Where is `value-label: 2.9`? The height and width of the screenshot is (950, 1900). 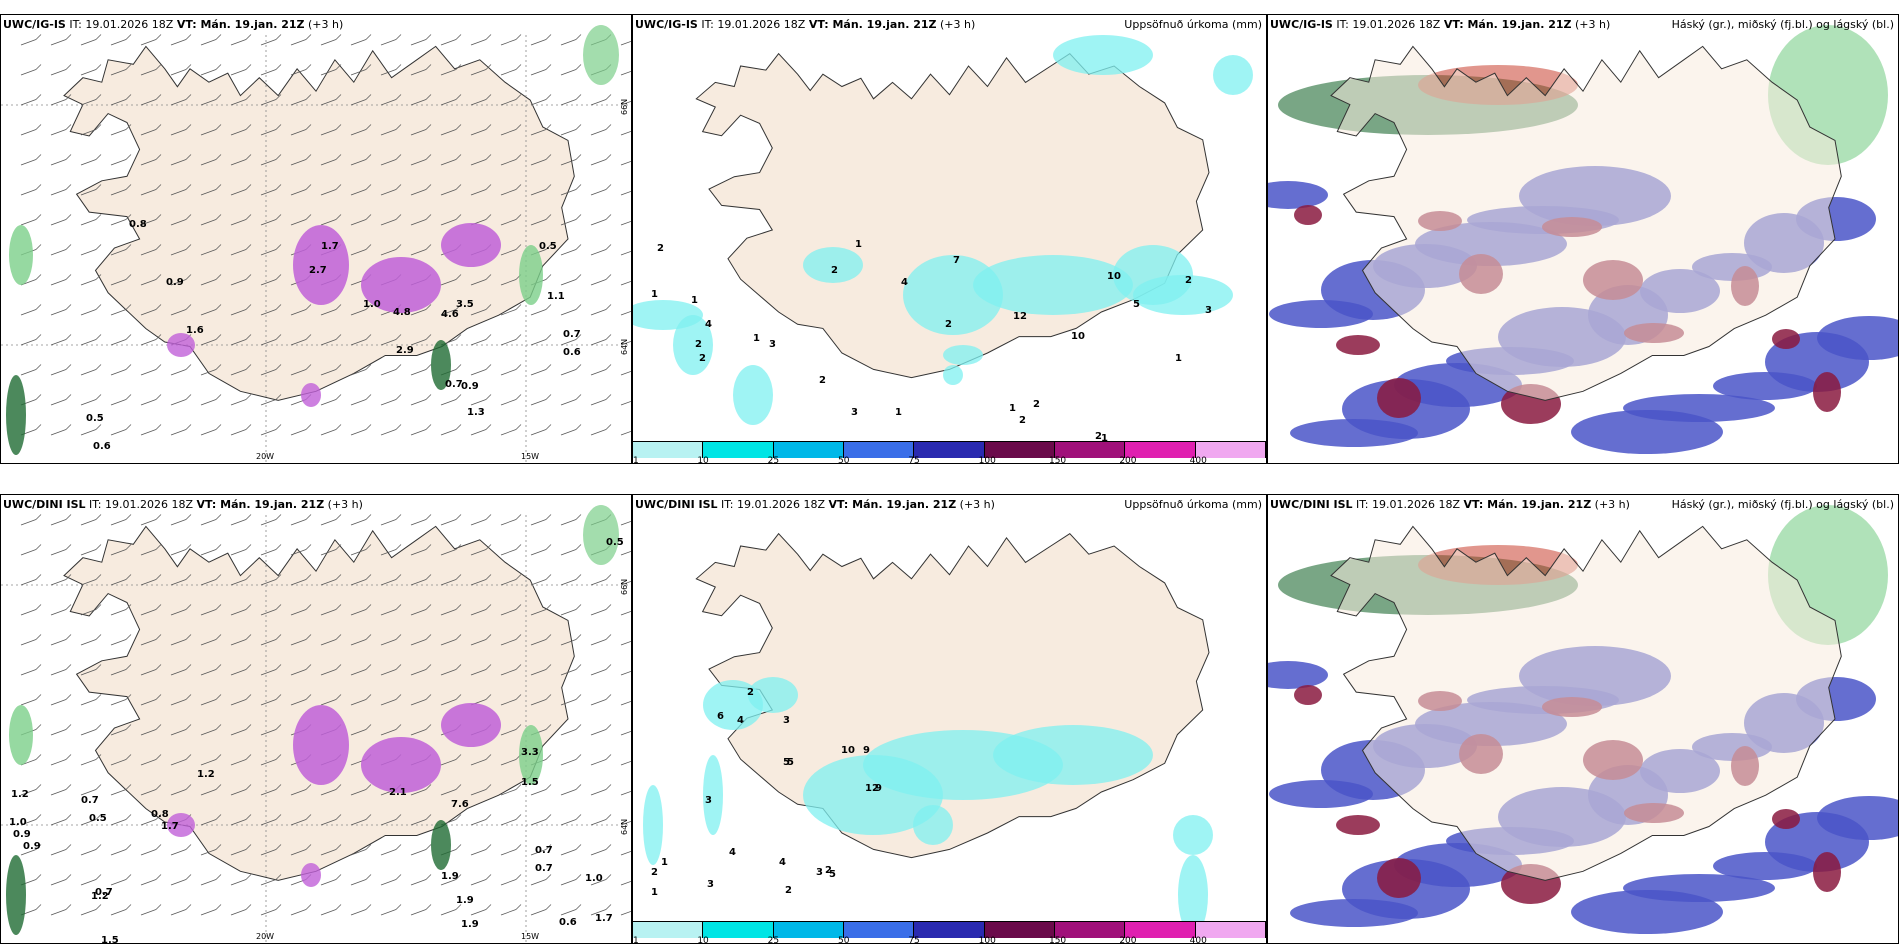 value-label: 2.9 is located at coordinates (405, 350).